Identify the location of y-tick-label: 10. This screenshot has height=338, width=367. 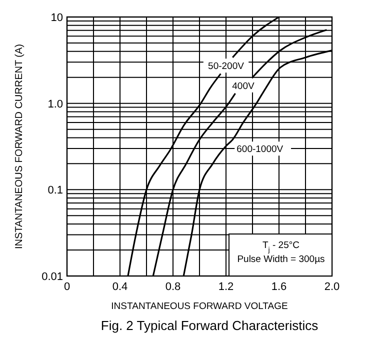
(56, 18).